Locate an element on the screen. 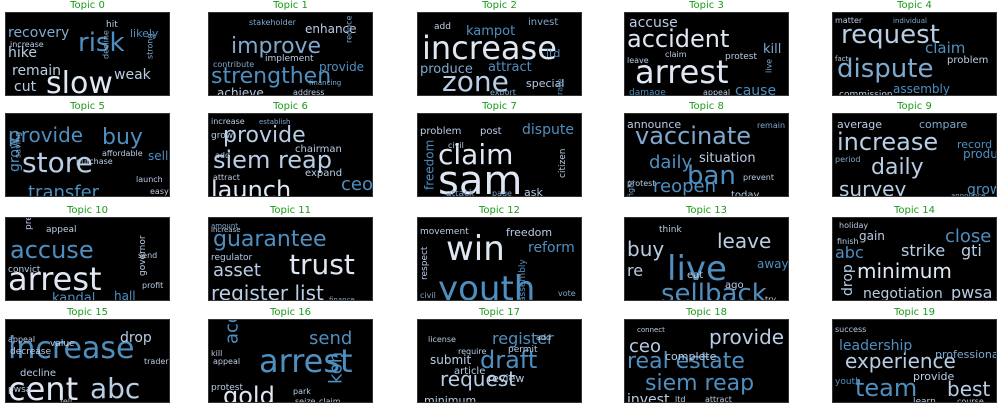 Image resolution: width=1000 pixels, height=404 pixels. cloud-word-average: average is located at coordinates (859, 124).